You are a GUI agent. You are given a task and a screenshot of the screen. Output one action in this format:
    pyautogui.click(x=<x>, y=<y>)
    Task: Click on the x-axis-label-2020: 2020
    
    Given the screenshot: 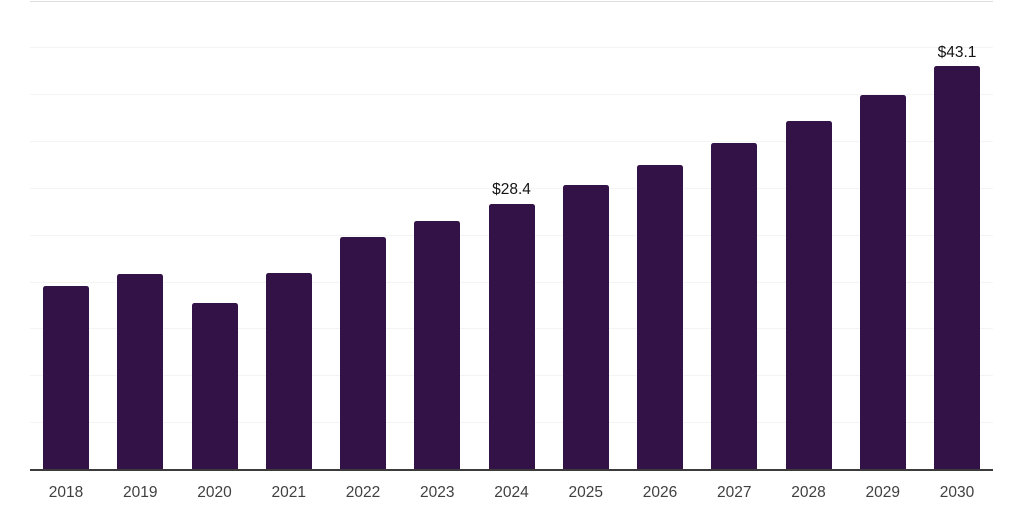 What is the action you would take?
    pyautogui.click(x=214, y=492)
    